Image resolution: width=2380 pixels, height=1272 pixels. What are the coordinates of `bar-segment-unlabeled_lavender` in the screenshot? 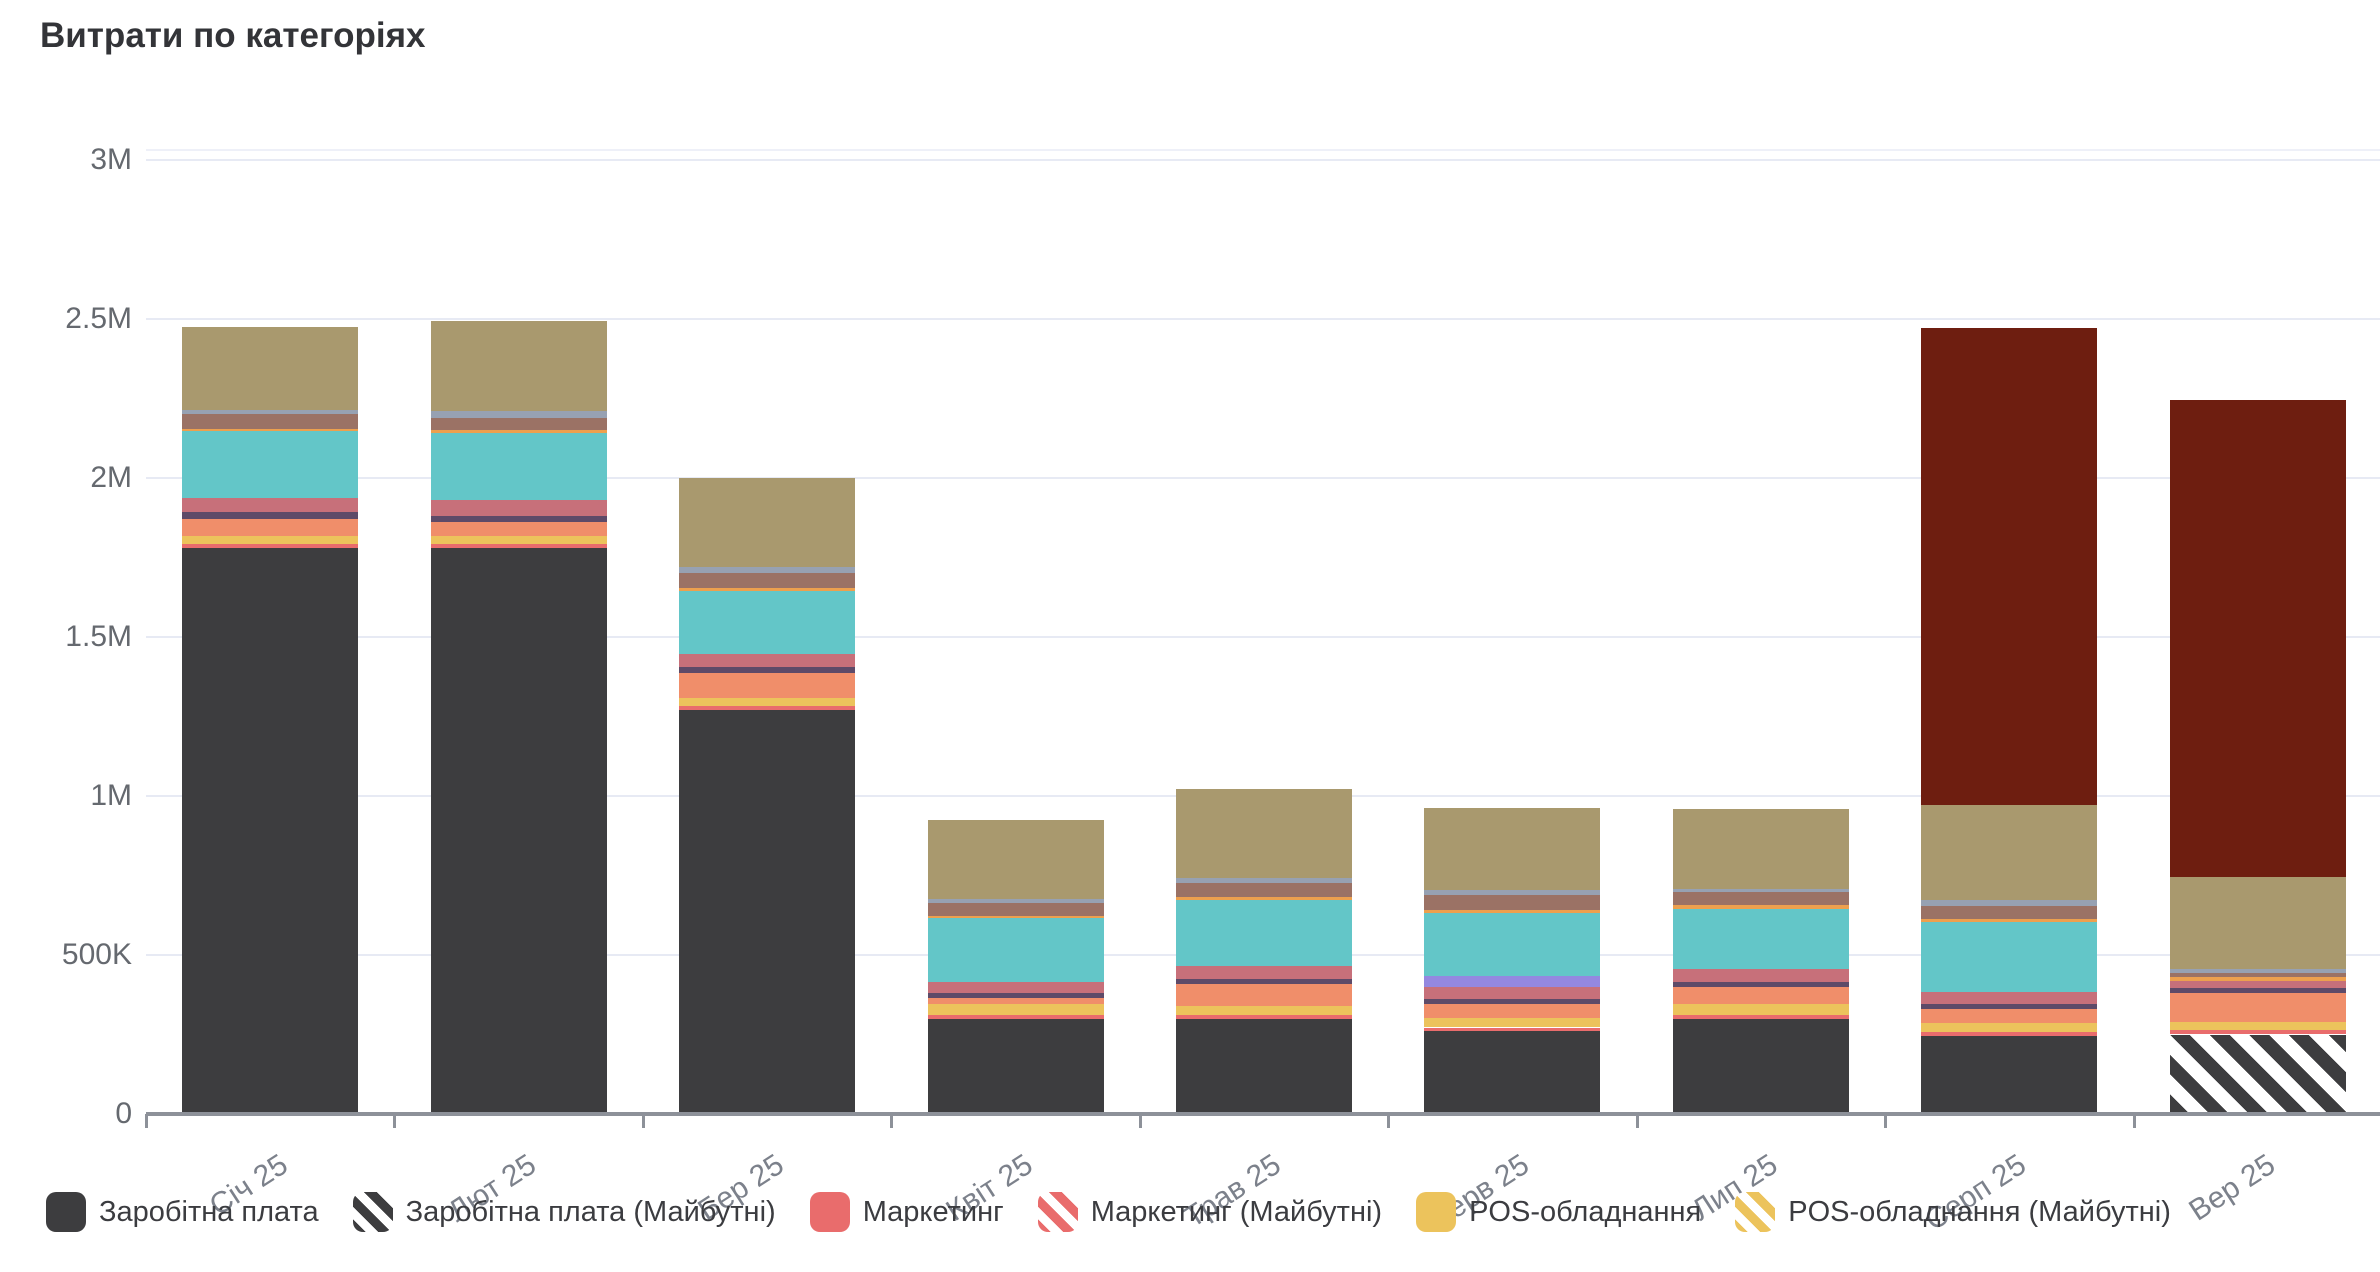 It's located at (1512, 982).